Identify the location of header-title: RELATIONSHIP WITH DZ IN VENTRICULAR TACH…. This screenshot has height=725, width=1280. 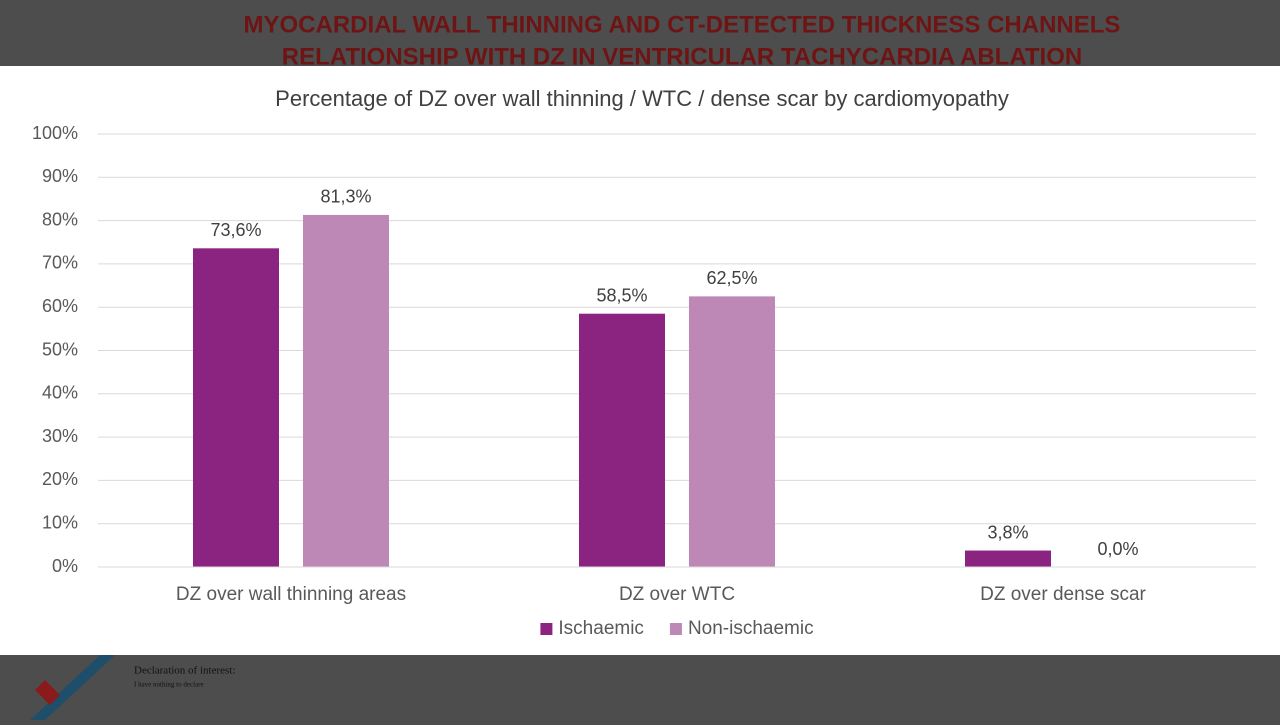
(682, 56).